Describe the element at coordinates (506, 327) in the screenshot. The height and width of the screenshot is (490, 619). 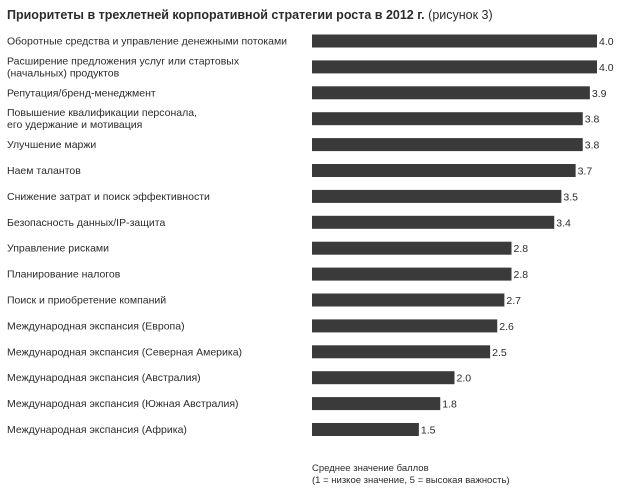
I see `value-label: 2.6` at that location.